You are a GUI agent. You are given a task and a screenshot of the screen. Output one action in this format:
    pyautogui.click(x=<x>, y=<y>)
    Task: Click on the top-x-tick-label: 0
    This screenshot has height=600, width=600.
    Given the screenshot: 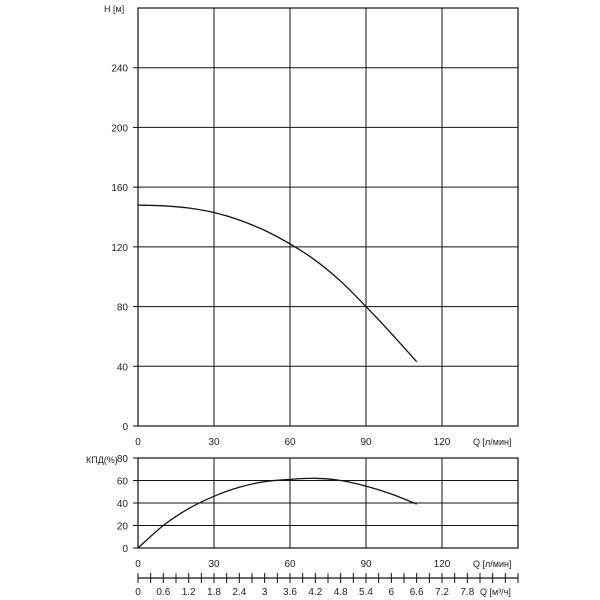 What is the action you would take?
    pyautogui.click(x=138, y=442)
    